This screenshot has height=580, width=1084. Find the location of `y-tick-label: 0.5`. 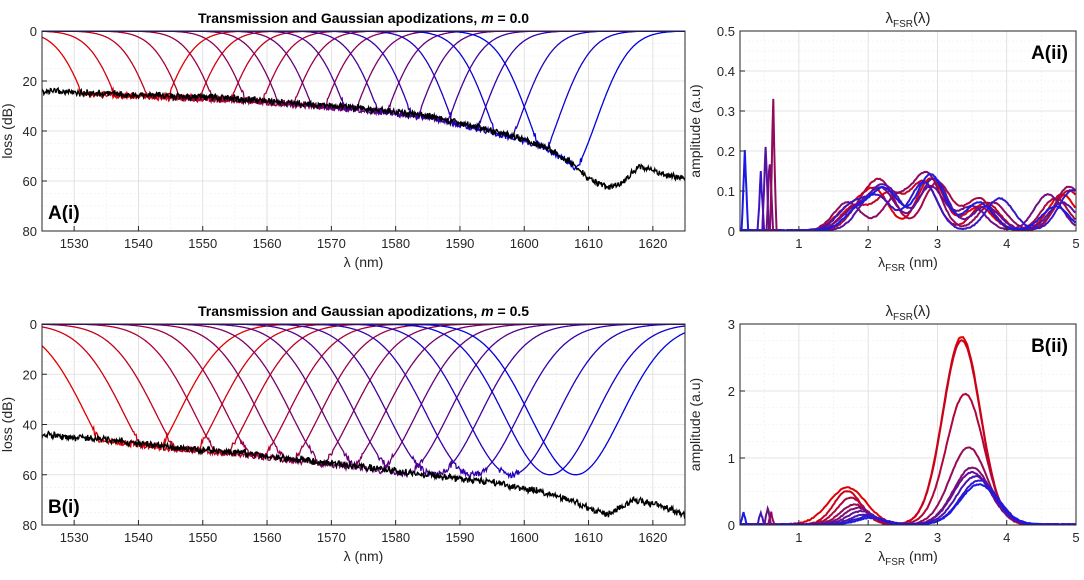

y-tick-label: 0.5 is located at coordinates (726, 31).